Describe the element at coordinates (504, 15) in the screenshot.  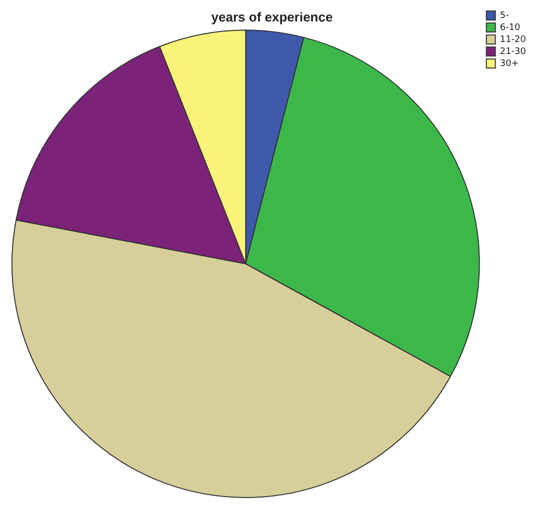
I see `legend-label: 5-` at that location.